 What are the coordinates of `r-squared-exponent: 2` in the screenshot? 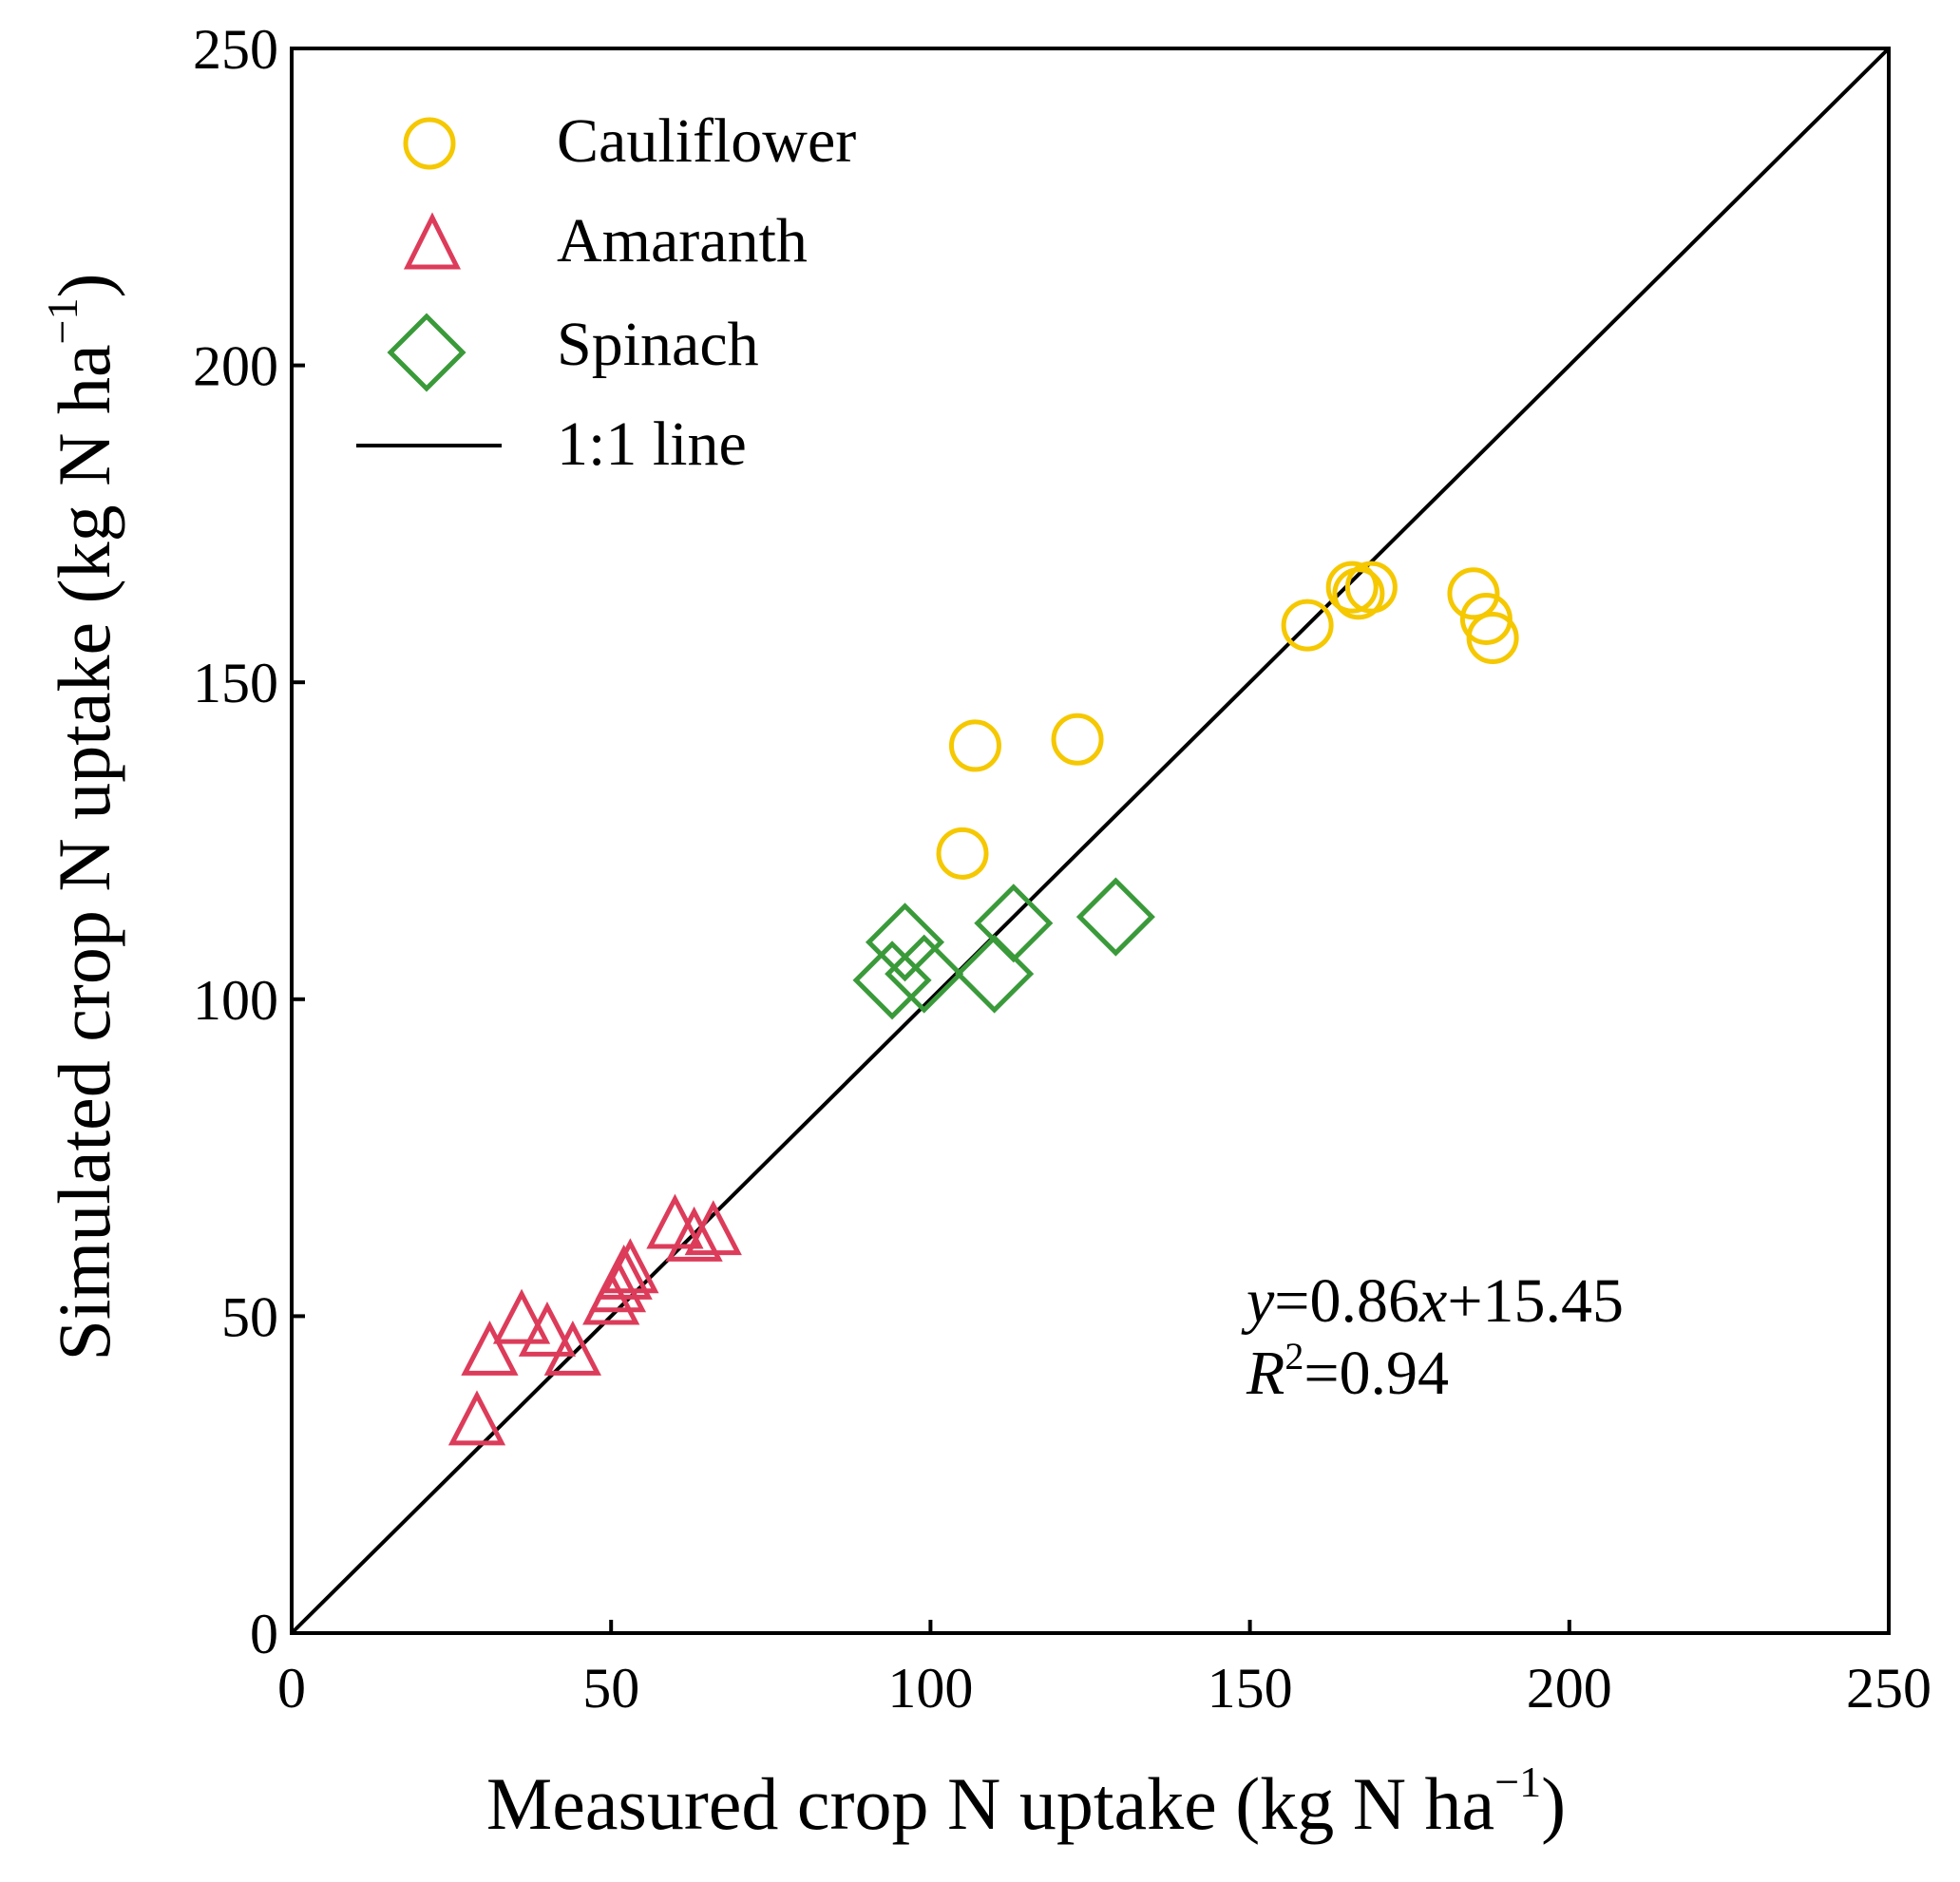 It's located at (1293, 1356).